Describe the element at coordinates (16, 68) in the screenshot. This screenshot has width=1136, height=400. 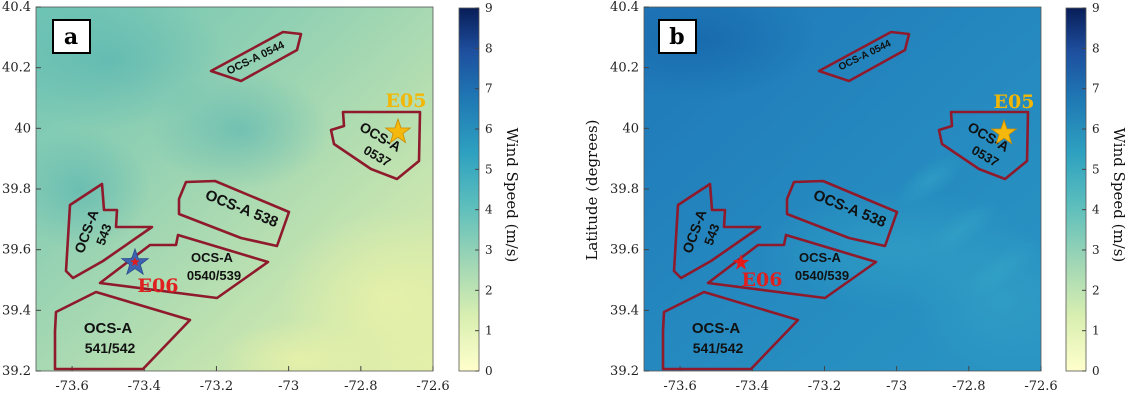
I see `axis-a-y-tick-label: 40.2` at that location.